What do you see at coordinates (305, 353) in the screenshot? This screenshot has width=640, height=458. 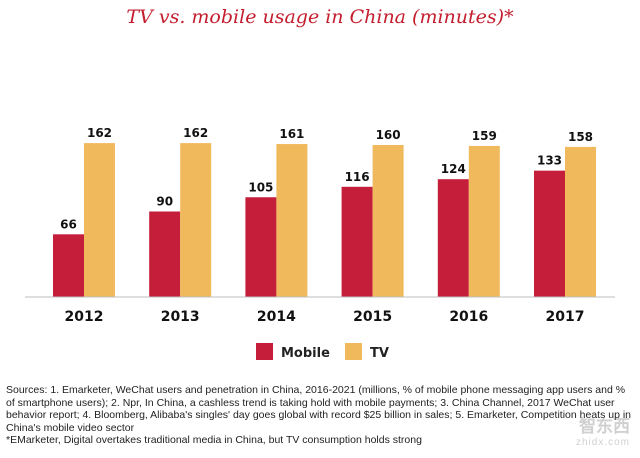 I see `legend-label-mobile: Mobile` at bounding box center [305, 353].